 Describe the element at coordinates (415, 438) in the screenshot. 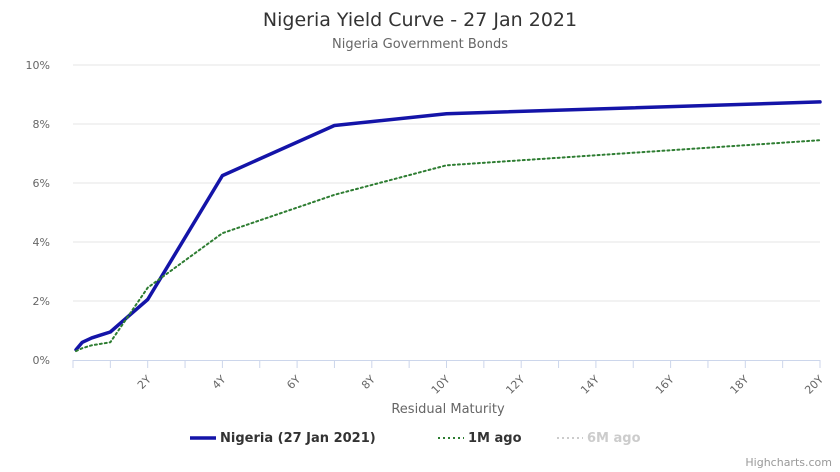

I see `legend: Nigeria (27 Jan 2021) 1M ago 6M ago` at that location.